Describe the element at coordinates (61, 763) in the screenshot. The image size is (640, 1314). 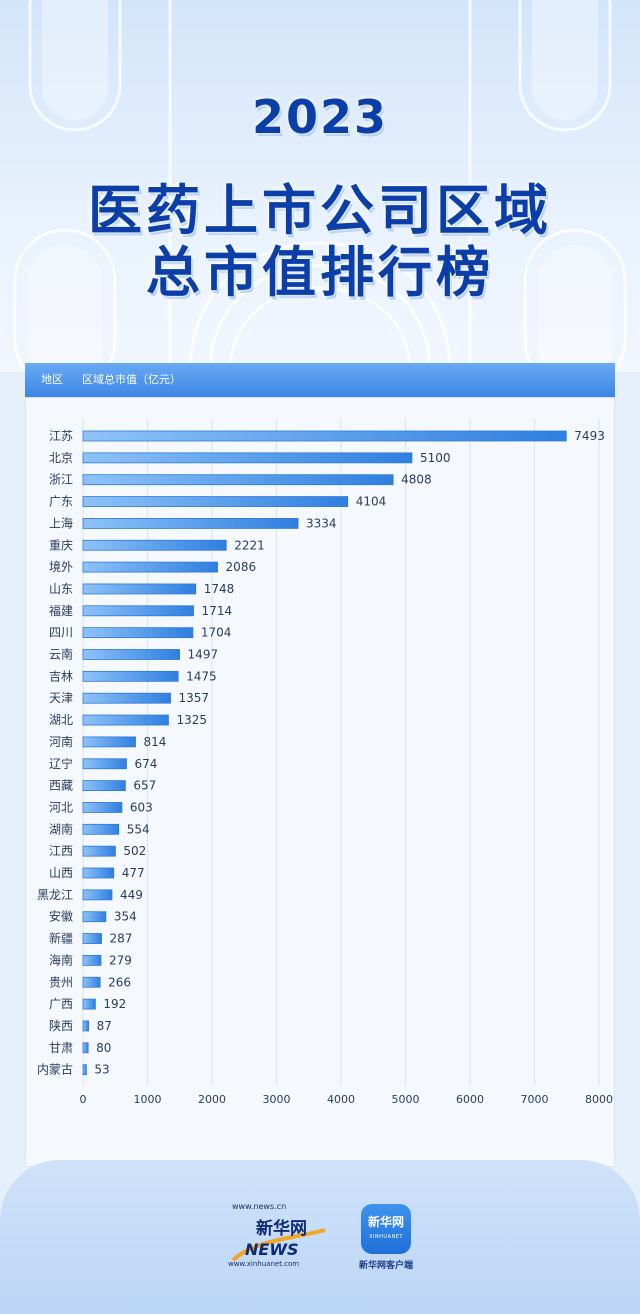
I see `category-label: 辽宁` at that location.